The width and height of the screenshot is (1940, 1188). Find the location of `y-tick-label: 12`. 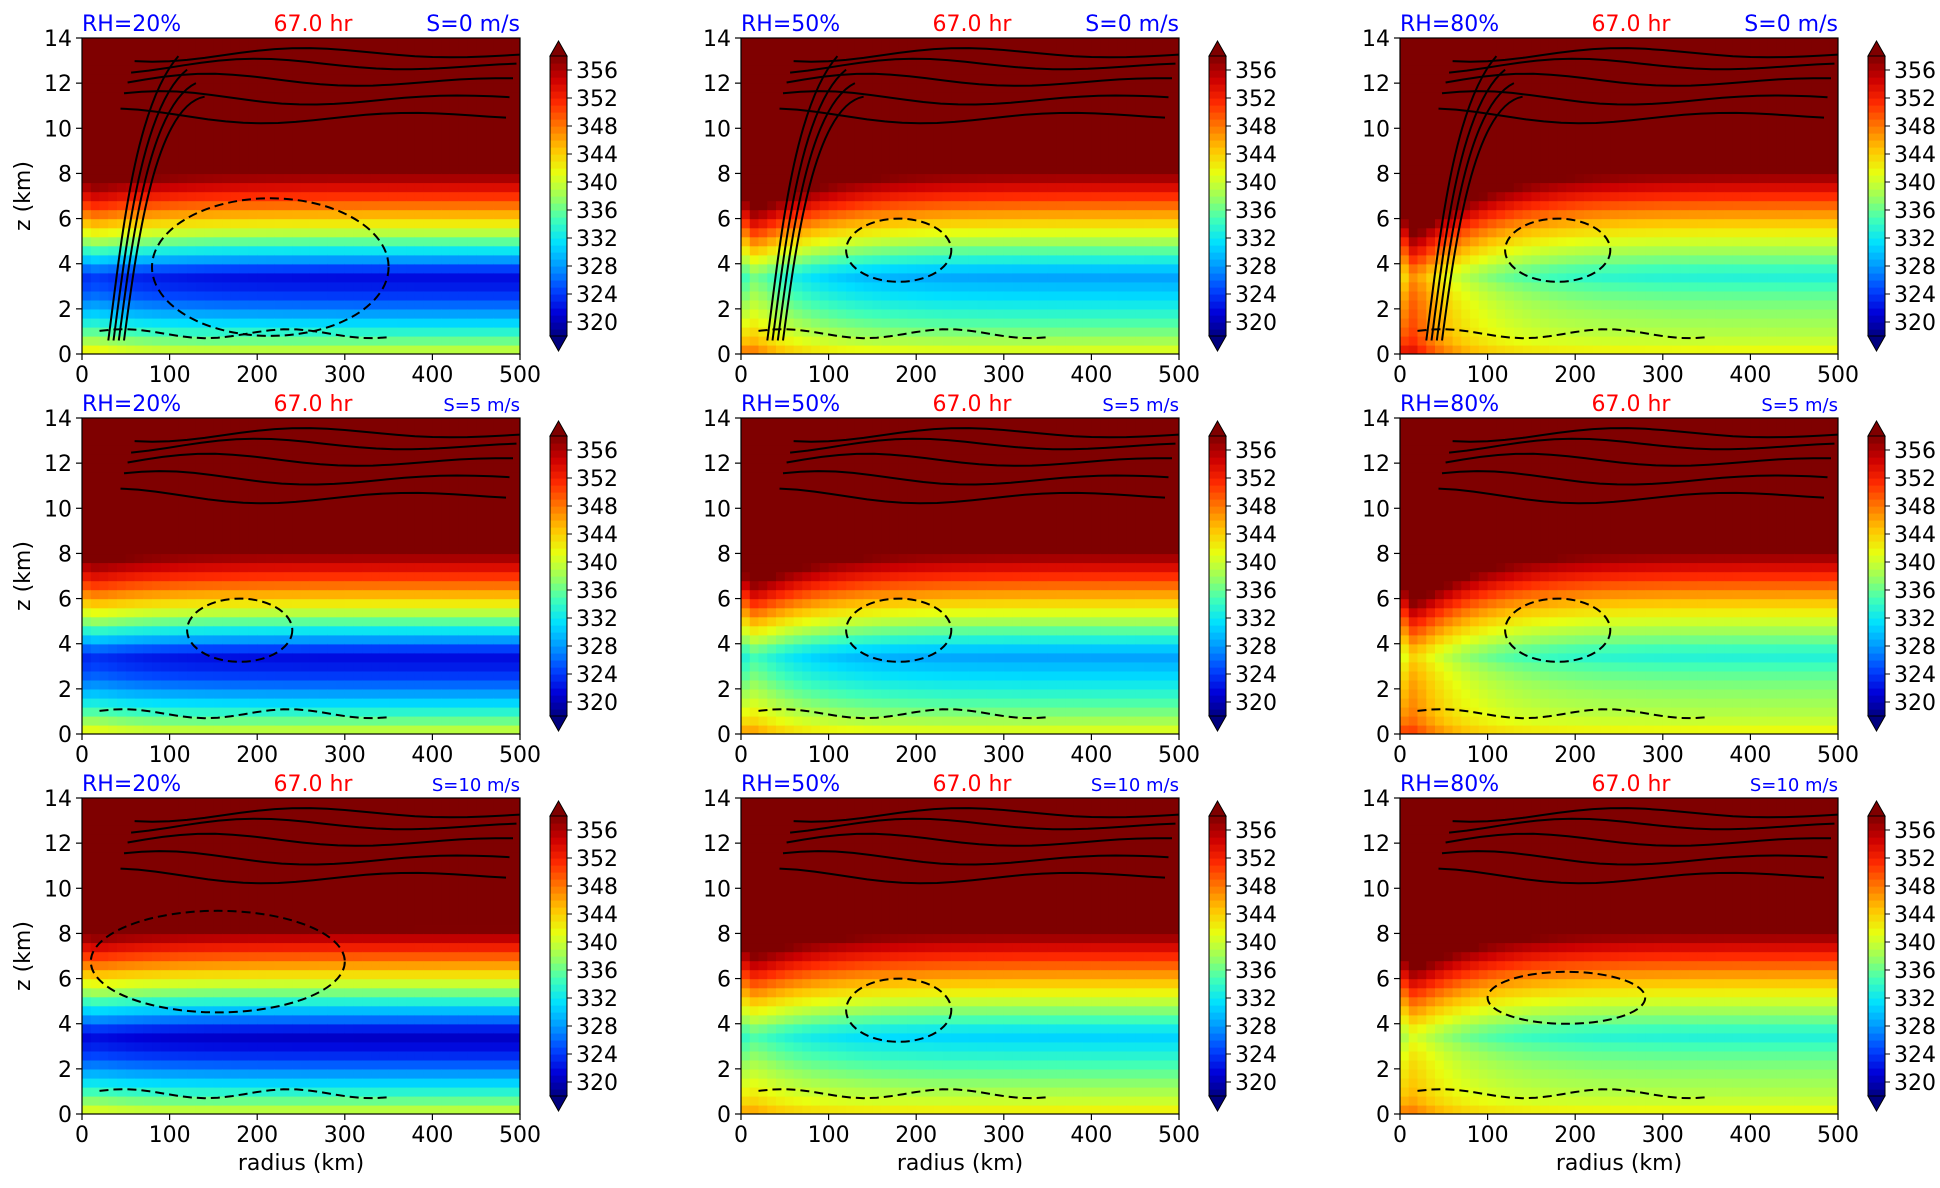

y-tick-label: 12 is located at coordinates (58, 84).